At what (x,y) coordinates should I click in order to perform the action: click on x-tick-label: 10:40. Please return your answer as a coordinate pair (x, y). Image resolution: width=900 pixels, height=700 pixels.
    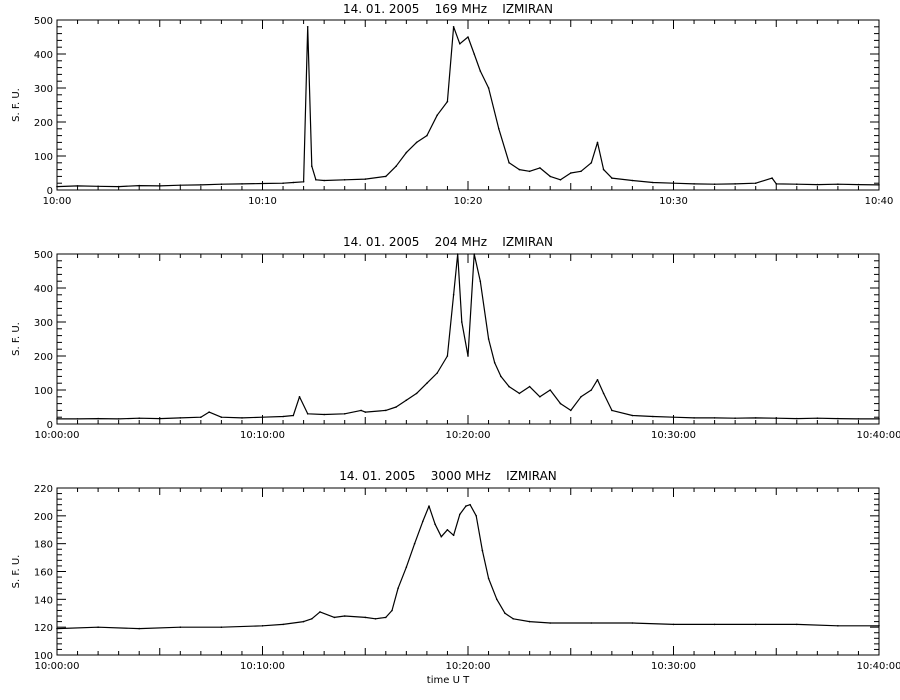
    Looking at the image, I should click on (879, 201).